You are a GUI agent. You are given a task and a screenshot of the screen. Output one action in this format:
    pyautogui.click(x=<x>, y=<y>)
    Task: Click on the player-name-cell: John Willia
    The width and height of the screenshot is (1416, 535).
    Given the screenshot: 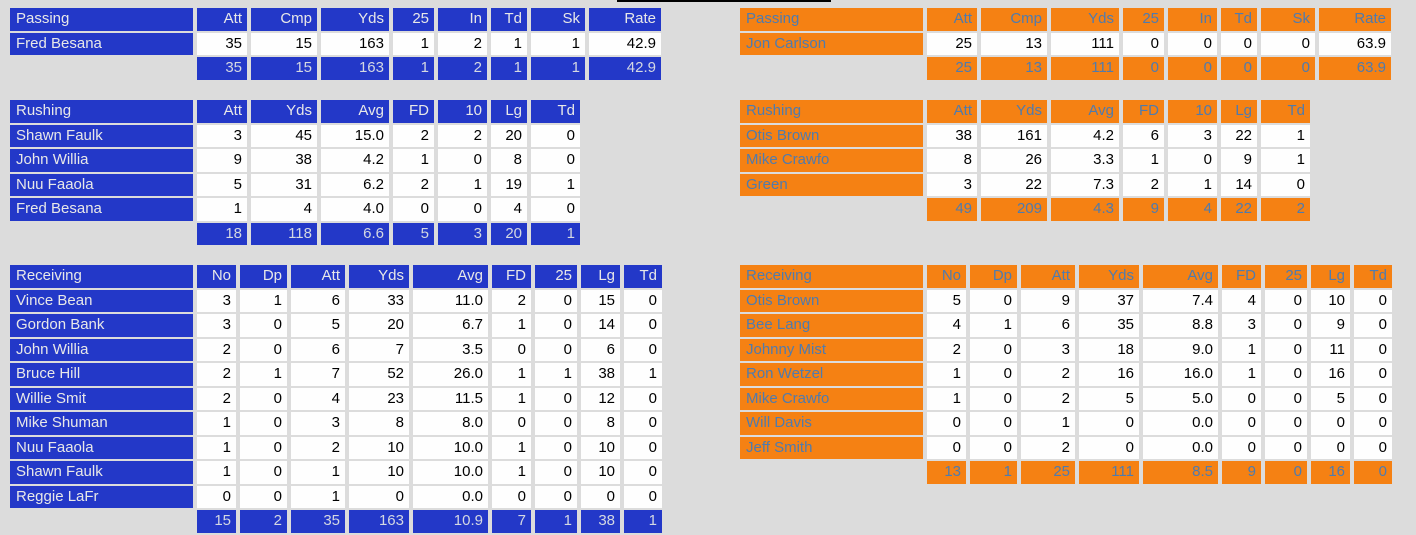 What is the action you would take?
    pyautogui.click(x=101, y=349)
    